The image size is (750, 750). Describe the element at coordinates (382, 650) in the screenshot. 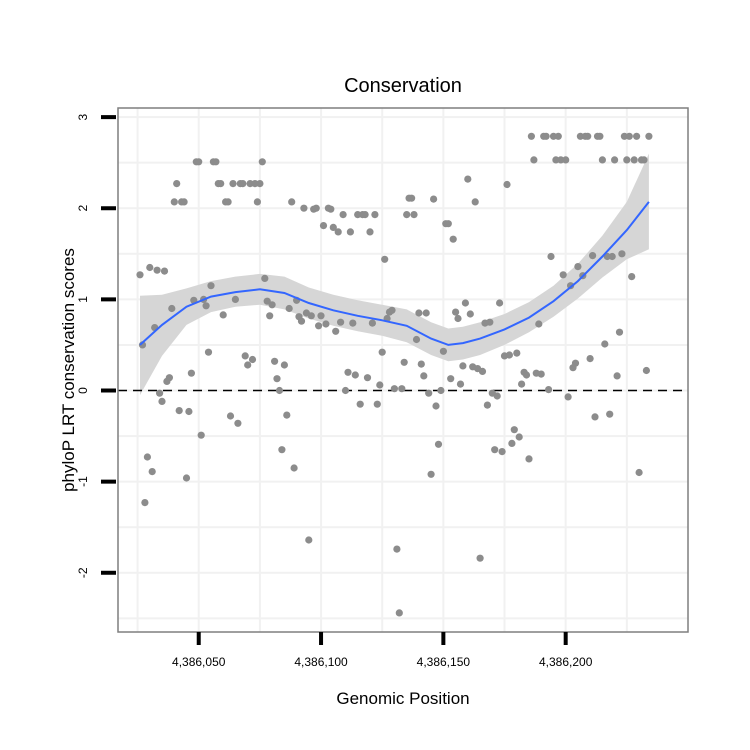

I see `x-axis: 4,386,050 4,386,100 4,386,150 4,386,200` at that location.